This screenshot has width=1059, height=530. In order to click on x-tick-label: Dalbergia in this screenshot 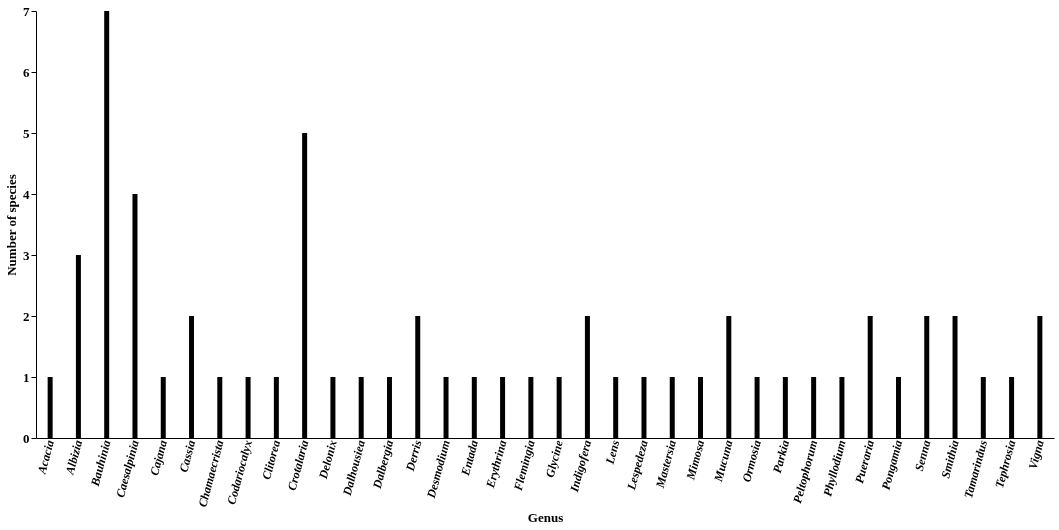, I will do `click(383, 464)`.